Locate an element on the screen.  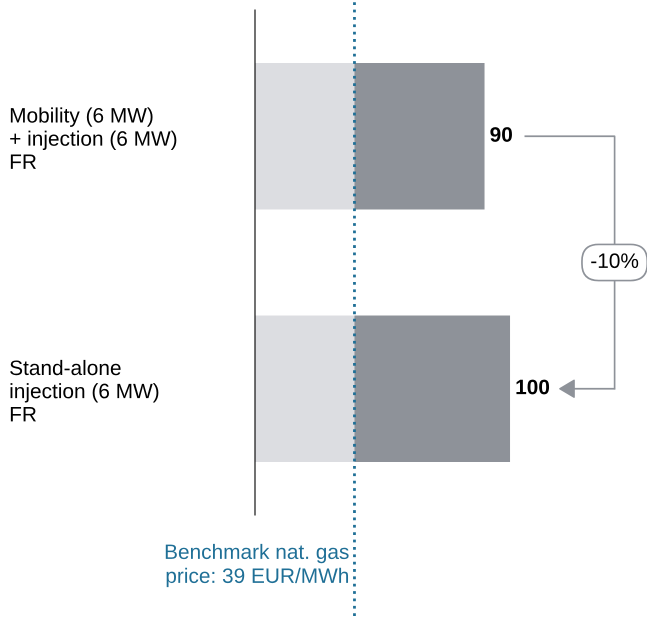
ref-line-label: Benchmark nat. gas price: 39 EUR/MWh is located at coordinates (257, 566).